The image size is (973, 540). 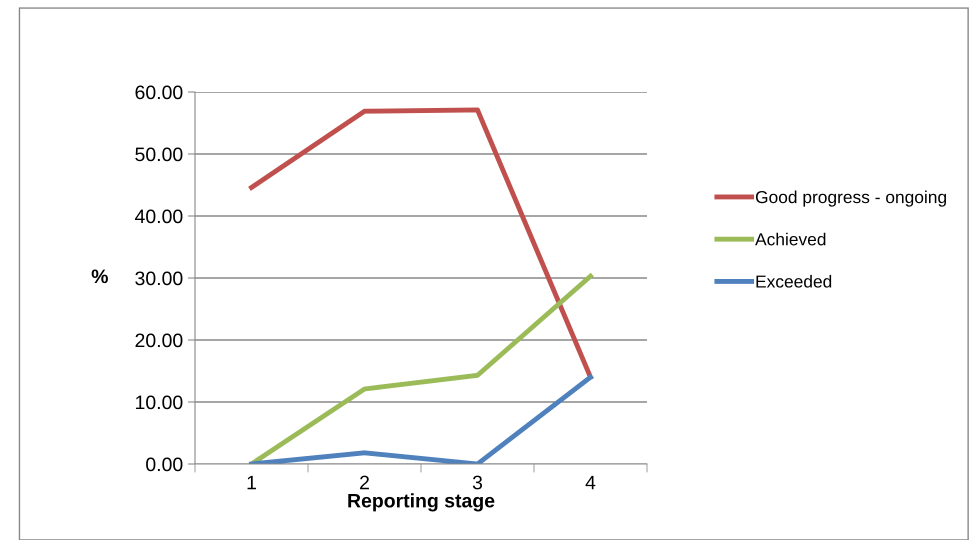 What do you see at coordinates (158, 216) in the screenshot?
I see `y-tick-label: 40.00` at bounding box center [158, 216].